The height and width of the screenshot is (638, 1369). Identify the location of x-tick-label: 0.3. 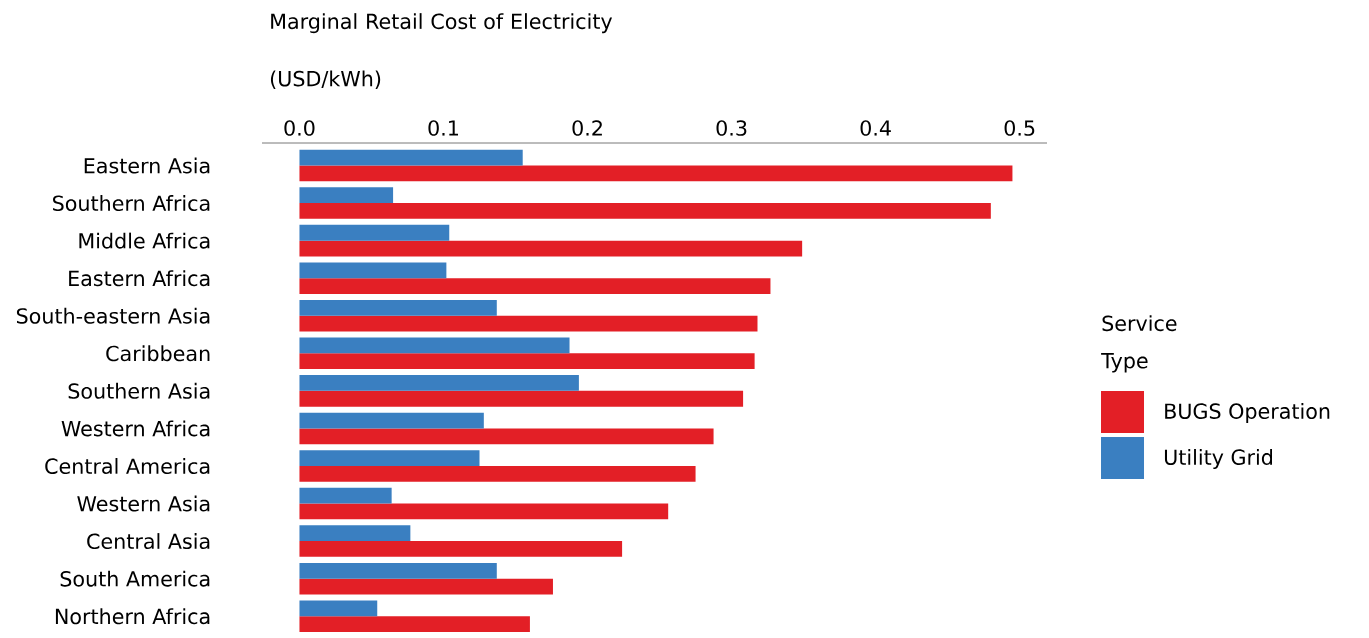
(731, 128).